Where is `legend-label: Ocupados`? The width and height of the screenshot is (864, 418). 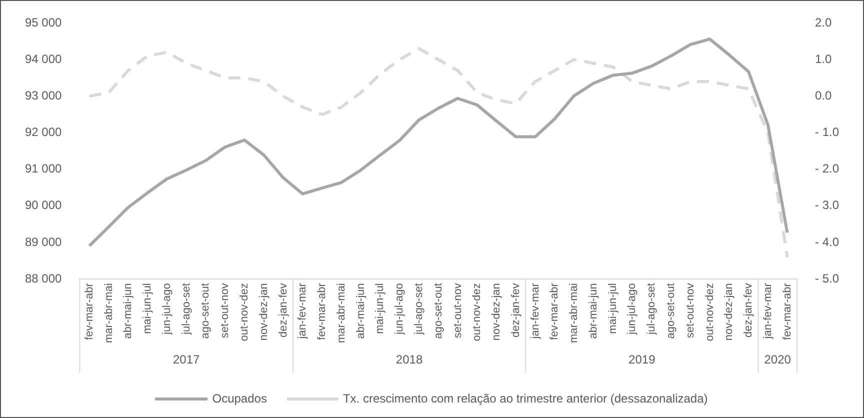
legend-label: Ocupados is located at coordinates (239, 398).